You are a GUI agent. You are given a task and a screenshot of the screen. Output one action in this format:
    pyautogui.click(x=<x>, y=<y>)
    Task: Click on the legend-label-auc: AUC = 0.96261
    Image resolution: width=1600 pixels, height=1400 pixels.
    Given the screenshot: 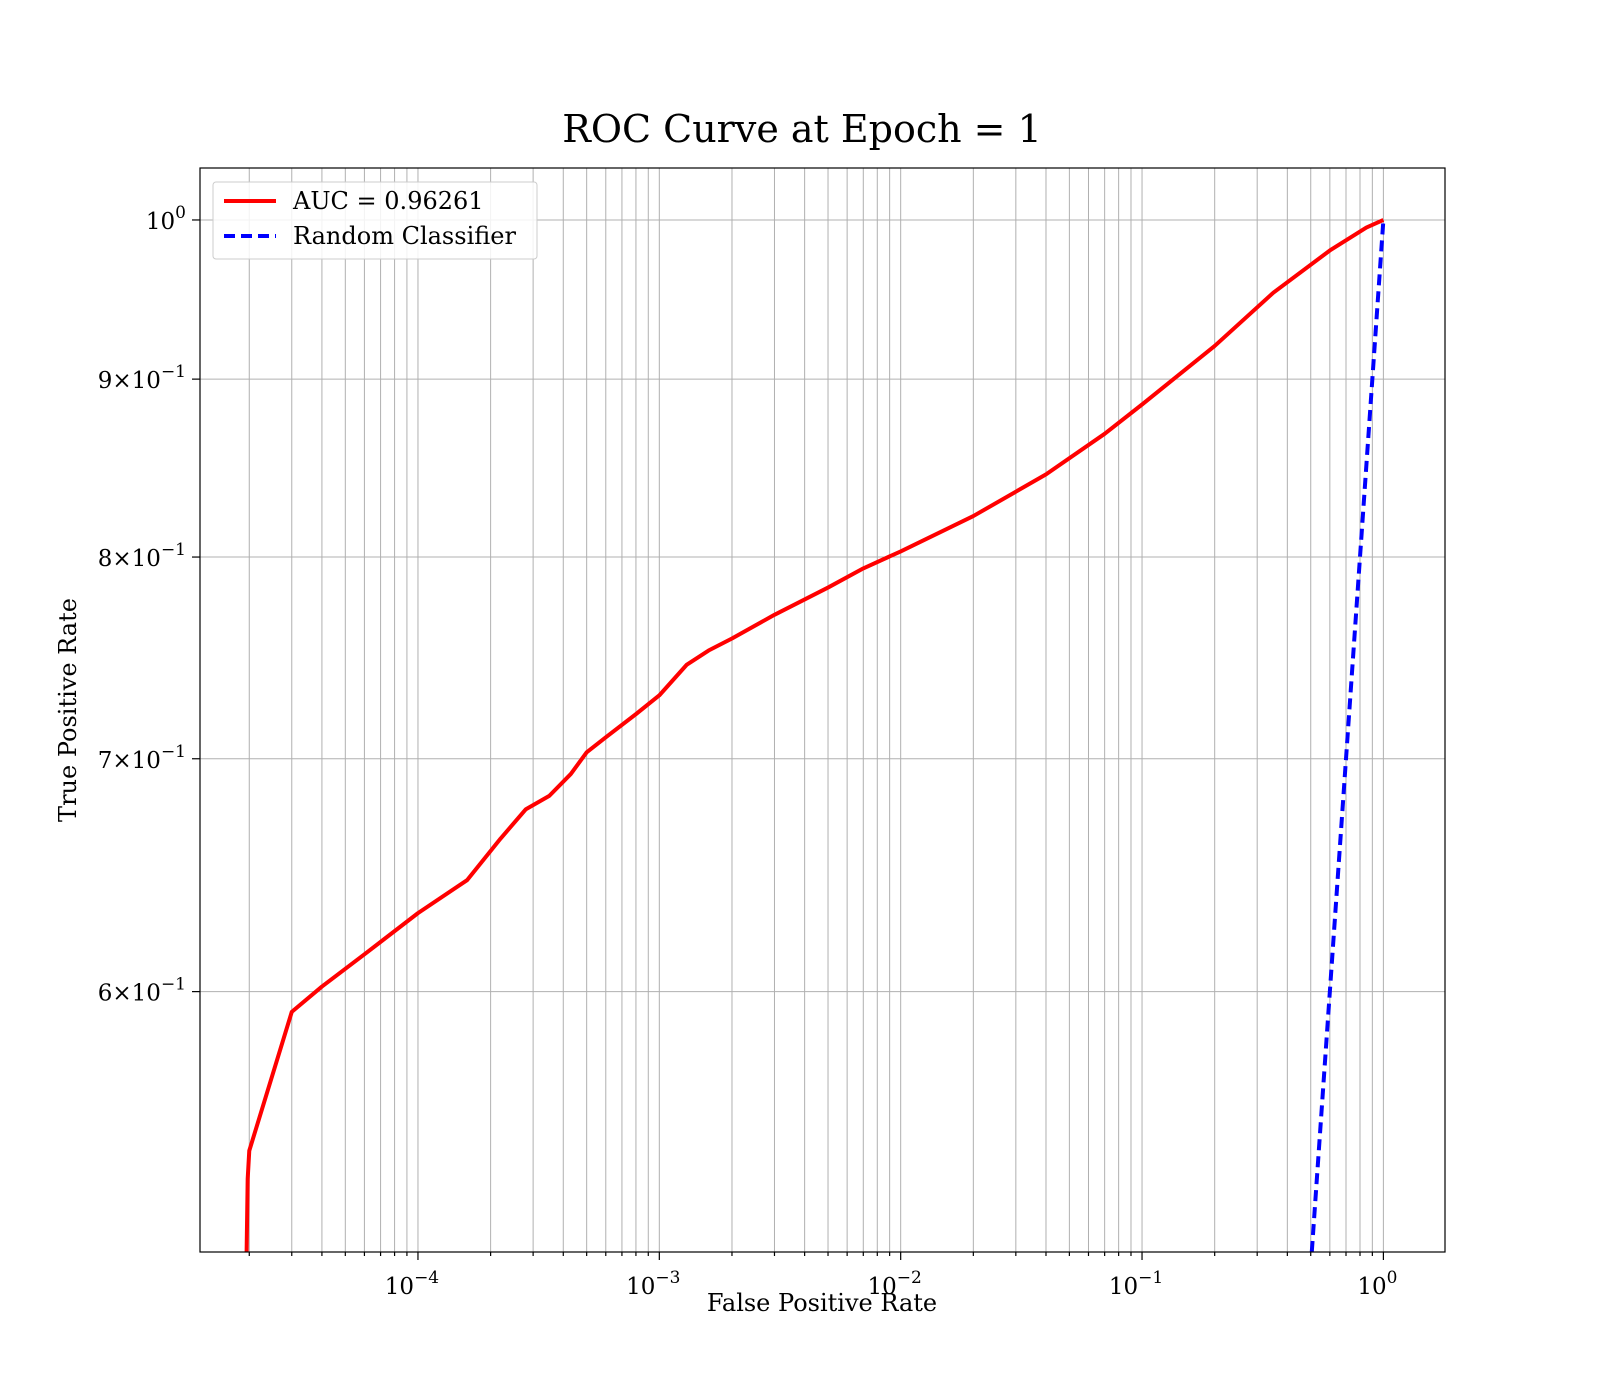 What is the action you would take?
    pyautogui.click(x=388, y=201)
    